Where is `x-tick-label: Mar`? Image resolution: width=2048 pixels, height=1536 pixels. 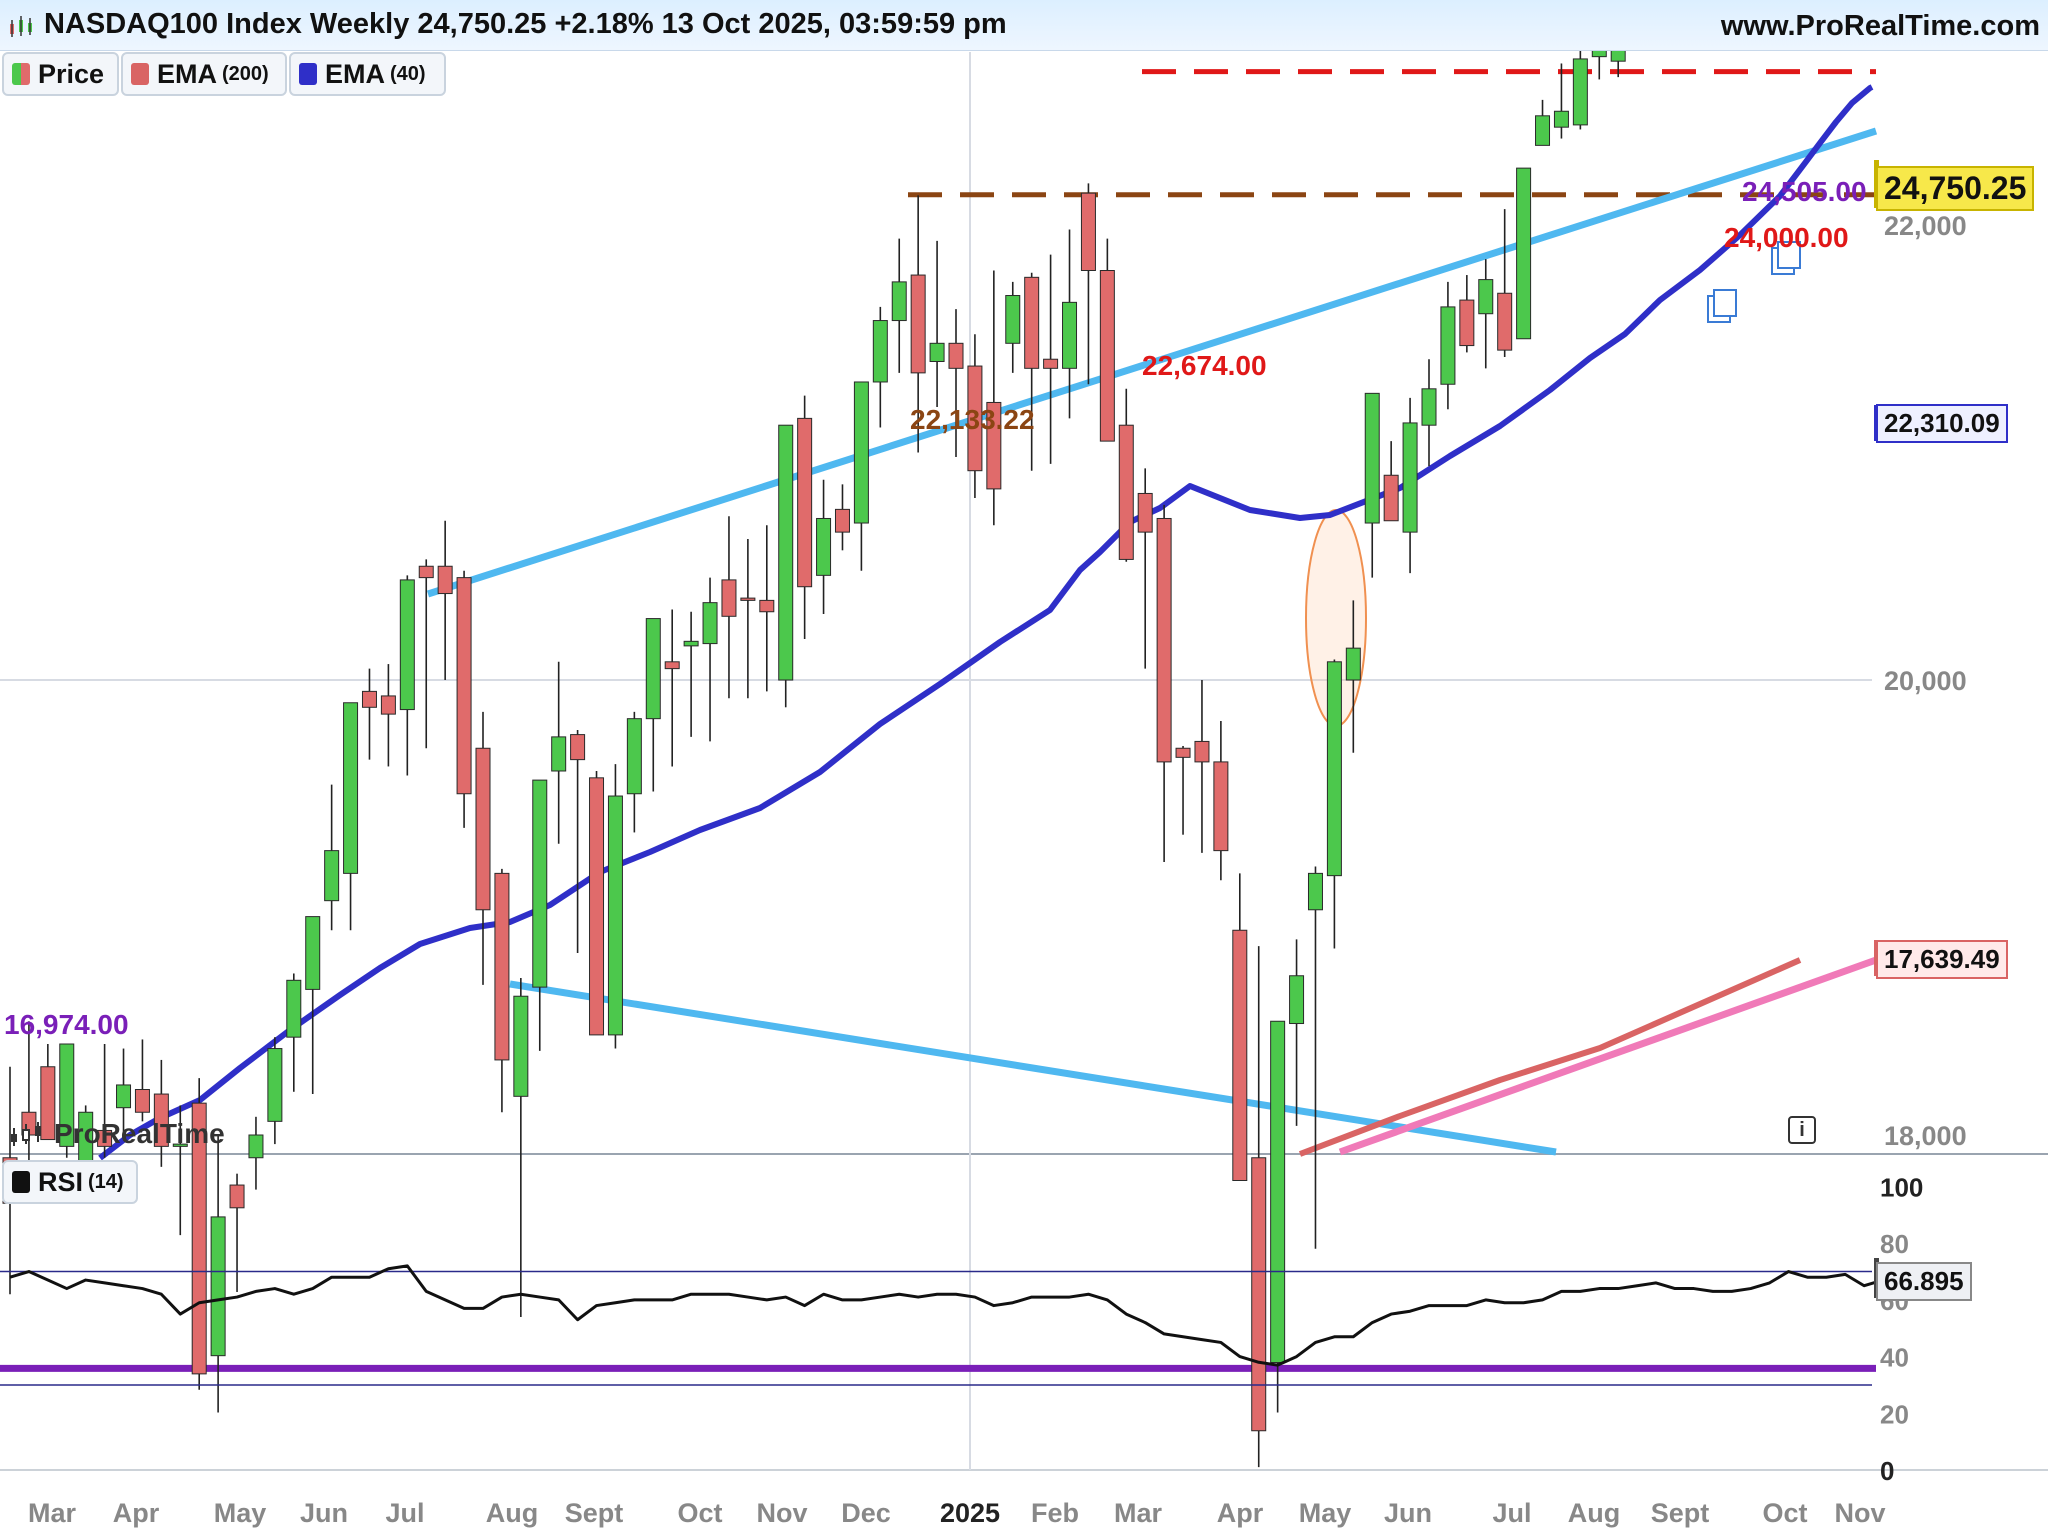 x-tick-label: Mar is located at coordinates (1138, 1513).